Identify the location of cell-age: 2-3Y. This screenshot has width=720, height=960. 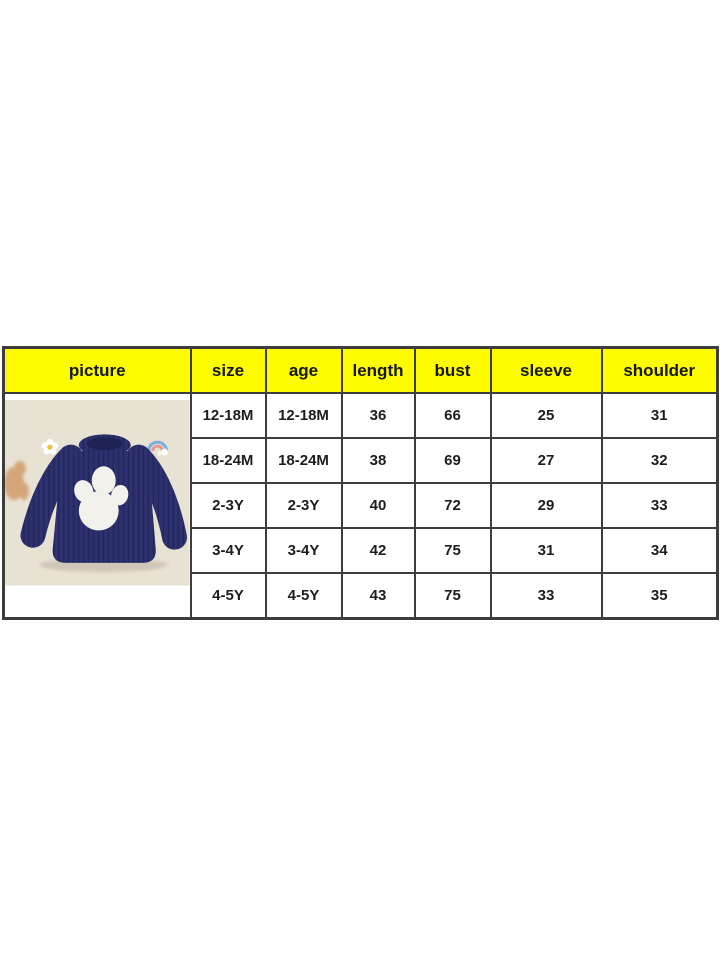
(303, 505).